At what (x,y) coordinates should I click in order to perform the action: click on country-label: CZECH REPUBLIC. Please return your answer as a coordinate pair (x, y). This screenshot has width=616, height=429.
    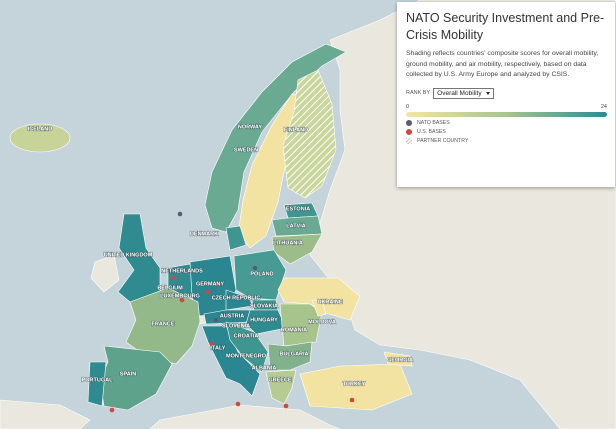
    Looking at the image, I should click on (236, 298).